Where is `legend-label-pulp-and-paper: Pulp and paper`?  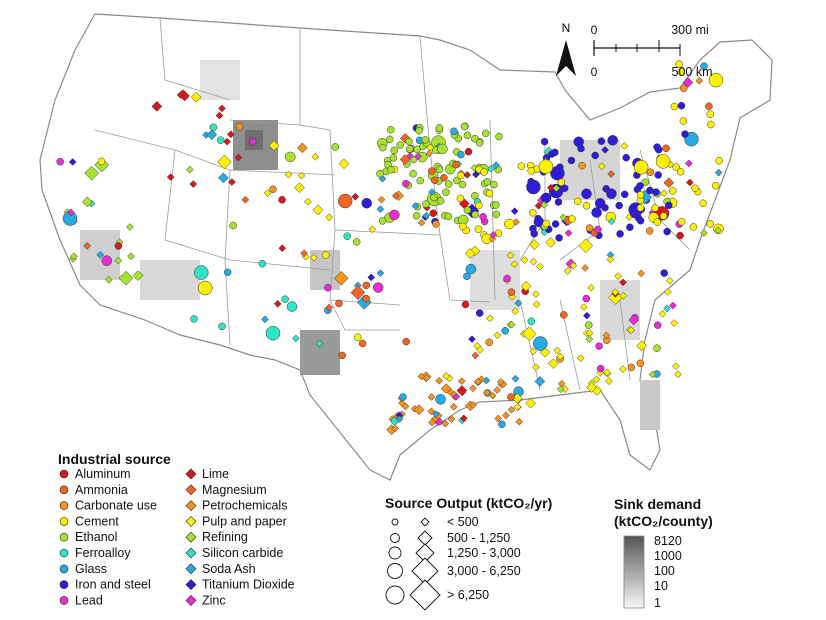
legend-label-pulp-and-paper: Pulp and paper is located at coordinates (244, 521).